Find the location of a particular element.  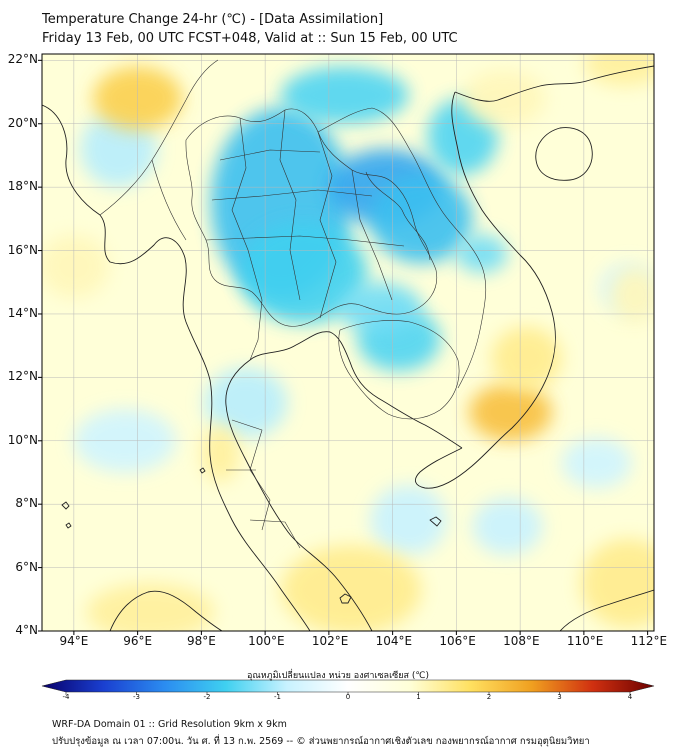

lon-tick-label: 102°E is located at coordinates (330, 641).